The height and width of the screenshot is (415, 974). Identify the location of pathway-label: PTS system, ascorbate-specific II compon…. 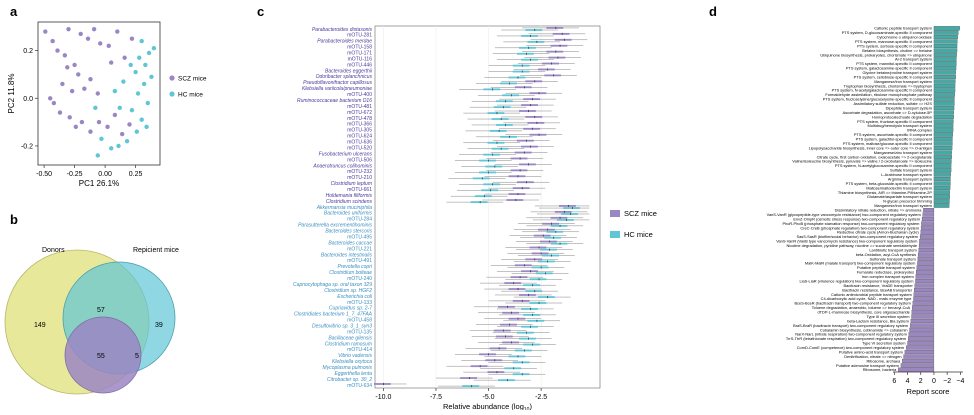
(893, 134).